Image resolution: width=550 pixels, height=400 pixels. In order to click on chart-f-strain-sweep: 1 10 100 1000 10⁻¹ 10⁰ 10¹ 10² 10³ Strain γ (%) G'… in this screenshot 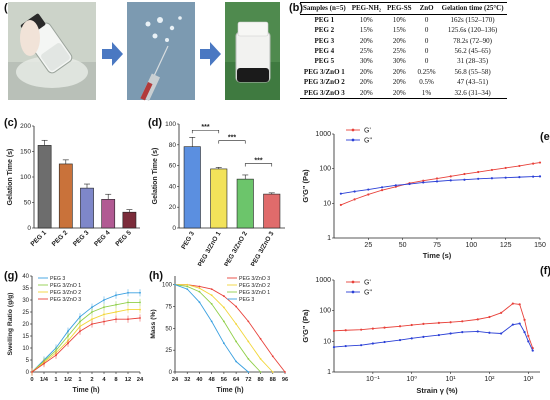, I will do `click(420, 336)`.